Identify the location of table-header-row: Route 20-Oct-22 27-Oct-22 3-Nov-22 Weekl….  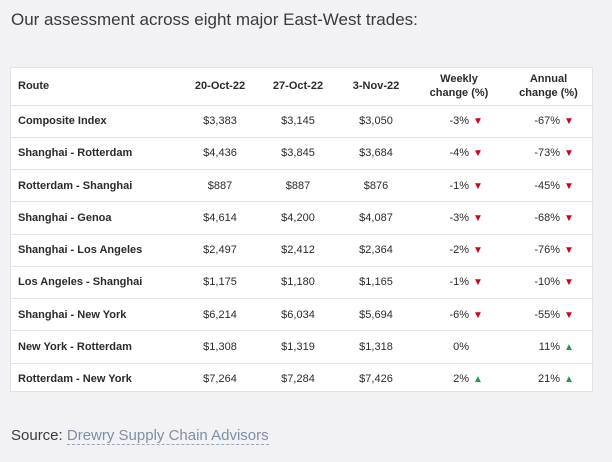
(302, 86).